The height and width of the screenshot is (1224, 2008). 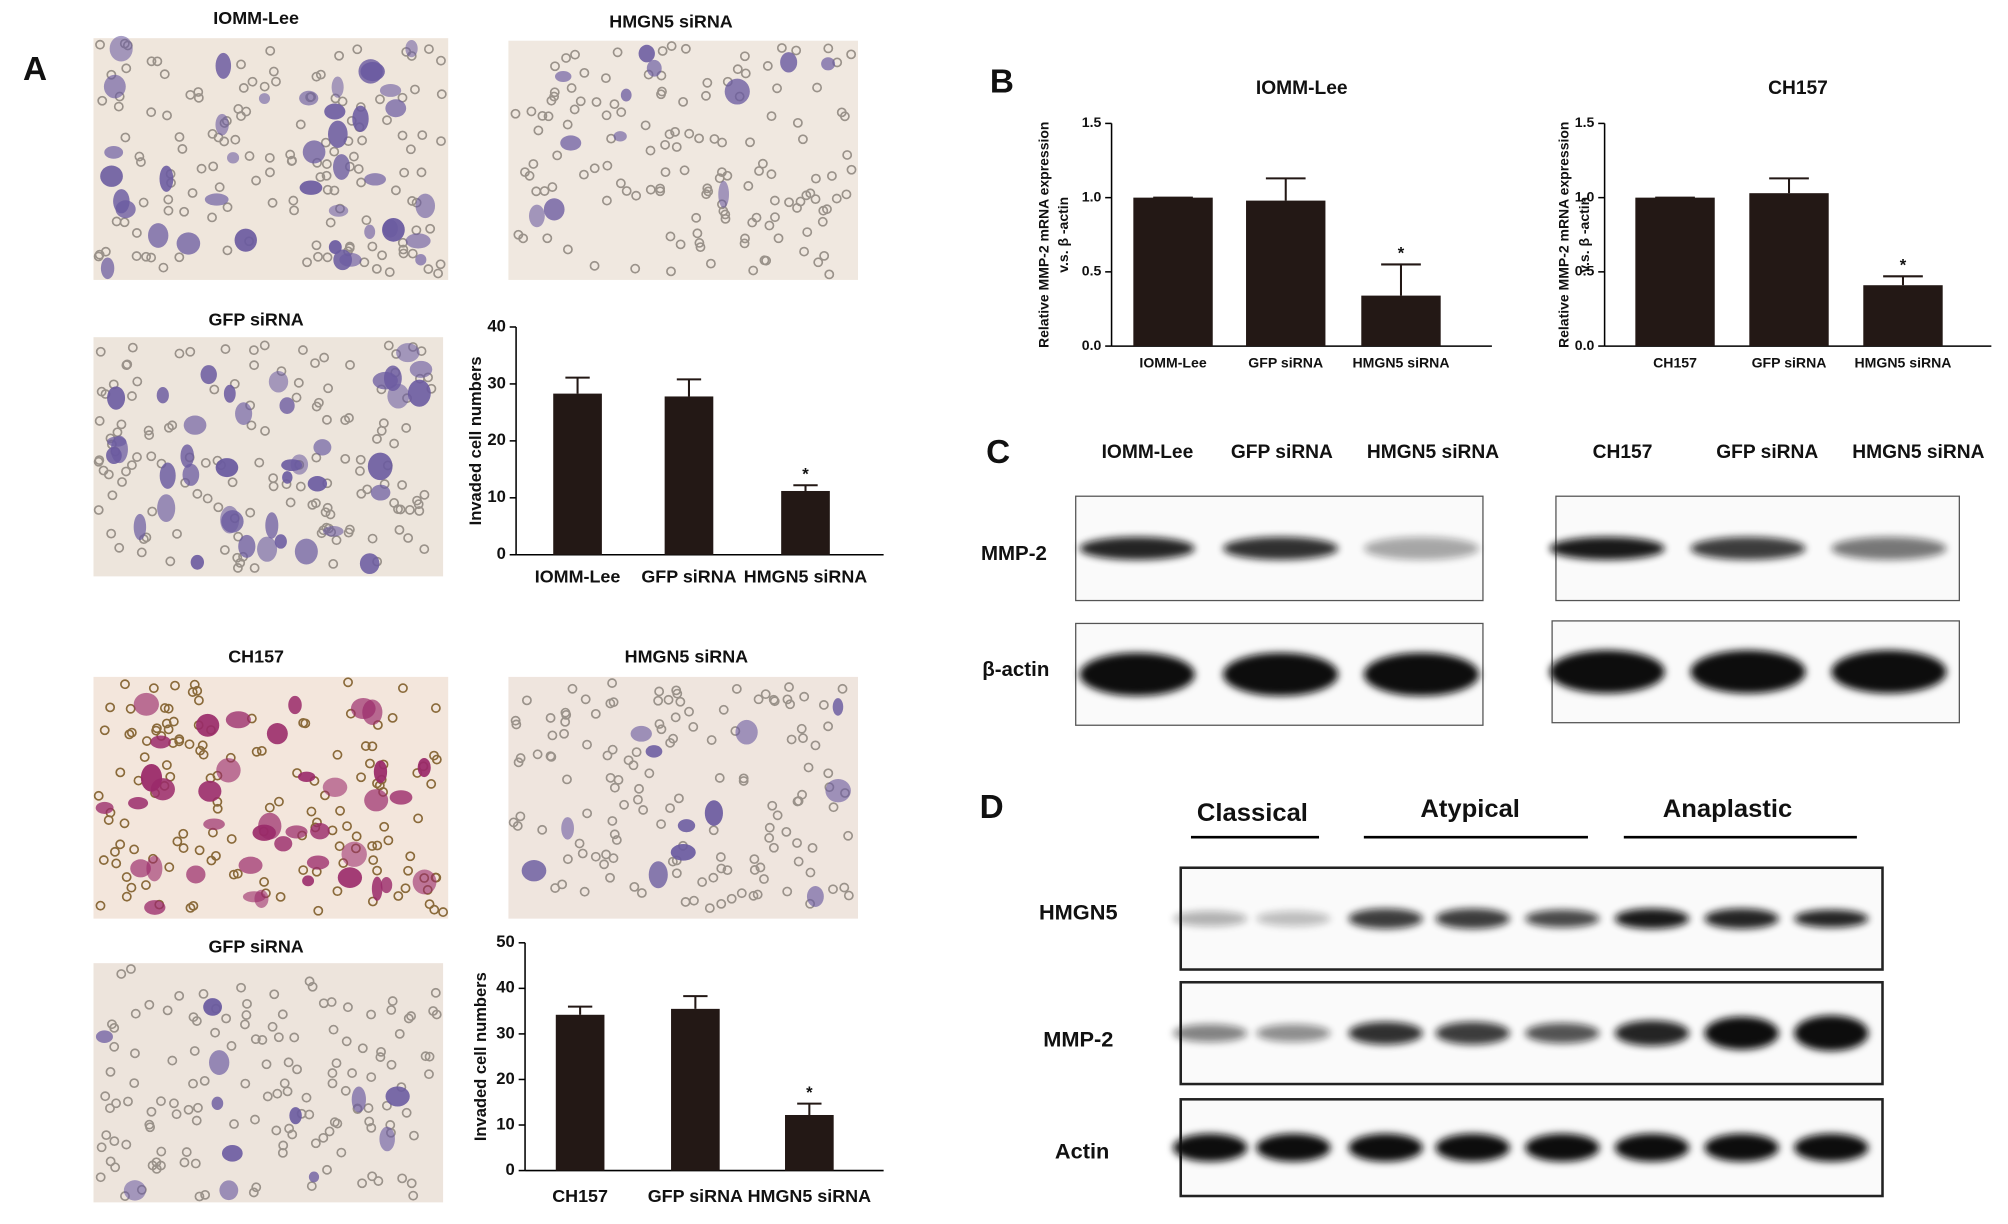 What do you see at coordinates (1279, 674) in the screenshot?
I see `blot` at bounding box center [1279, 674].